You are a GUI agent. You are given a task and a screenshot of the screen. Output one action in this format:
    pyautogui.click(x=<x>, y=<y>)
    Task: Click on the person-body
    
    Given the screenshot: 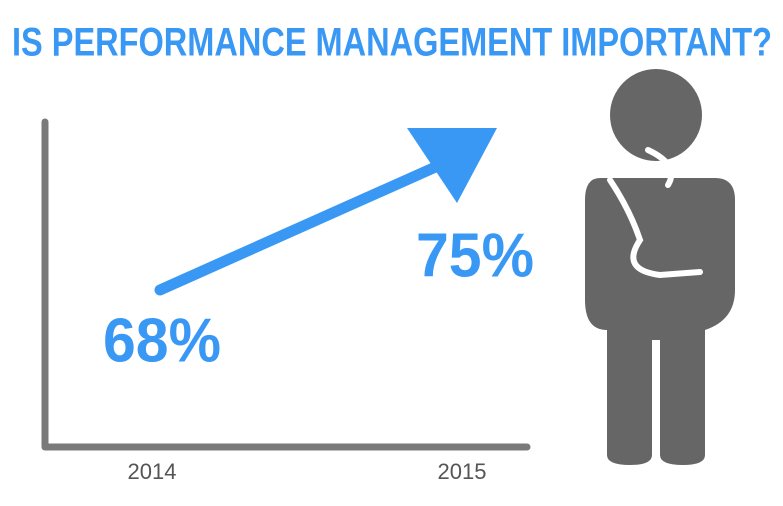 What is the action you would take?
    pyautogui.click(x=660, y=321)
    